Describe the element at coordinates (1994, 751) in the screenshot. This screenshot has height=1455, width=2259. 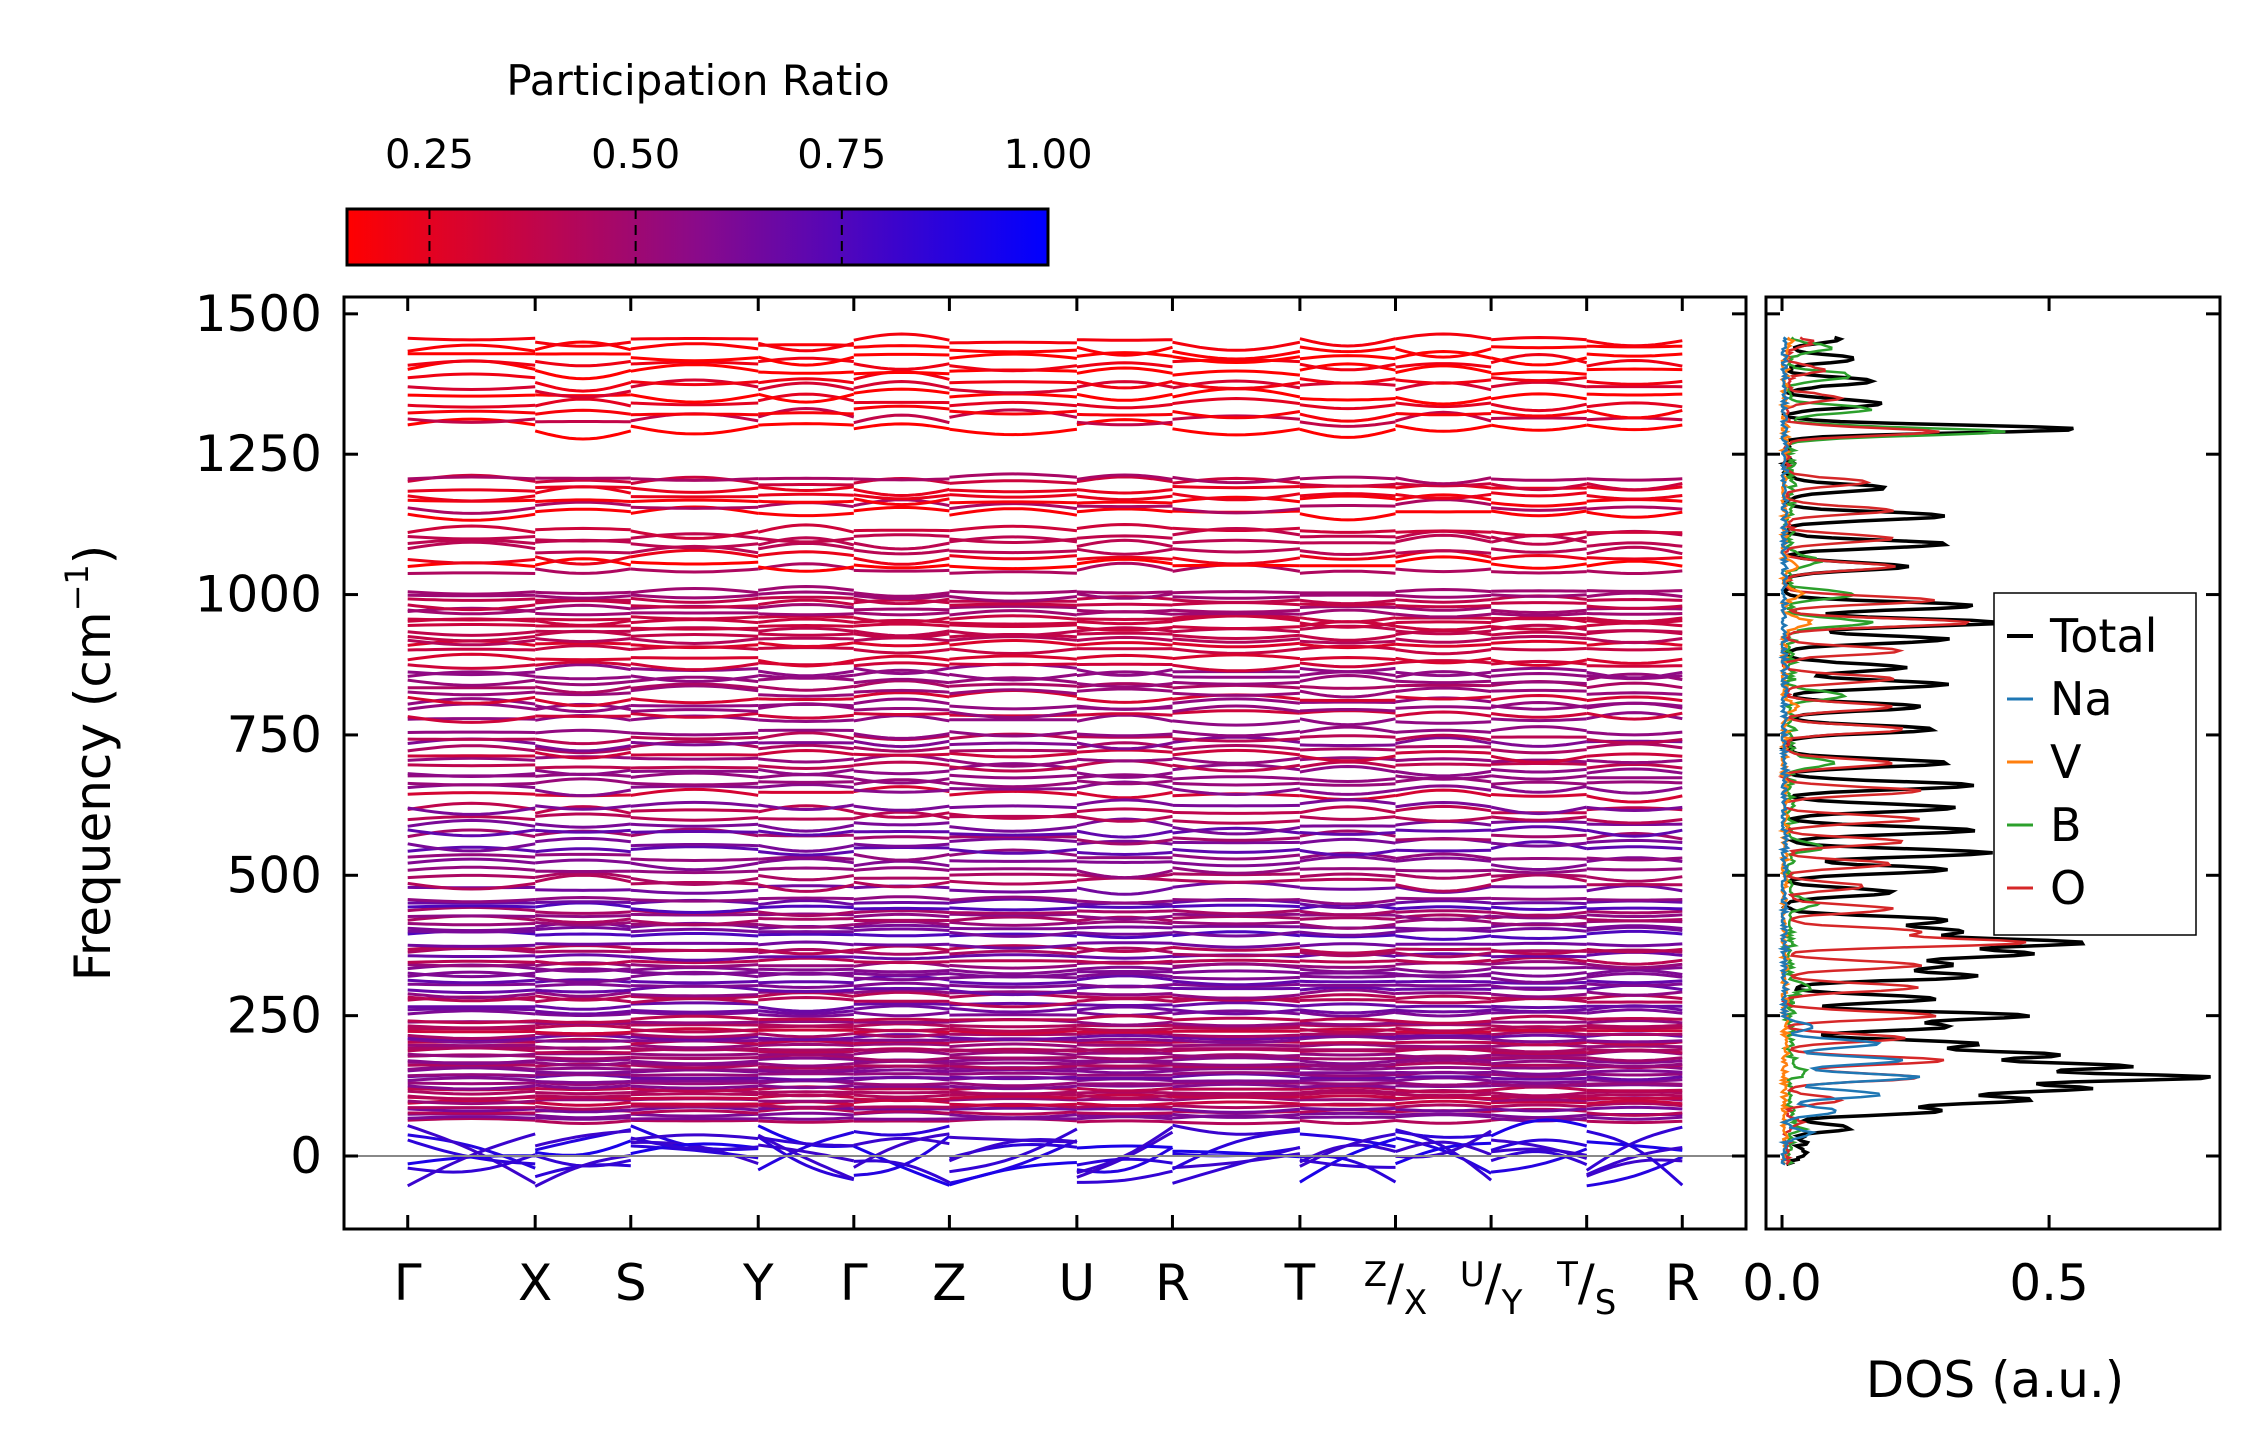
I see `dos-curves` at that location.